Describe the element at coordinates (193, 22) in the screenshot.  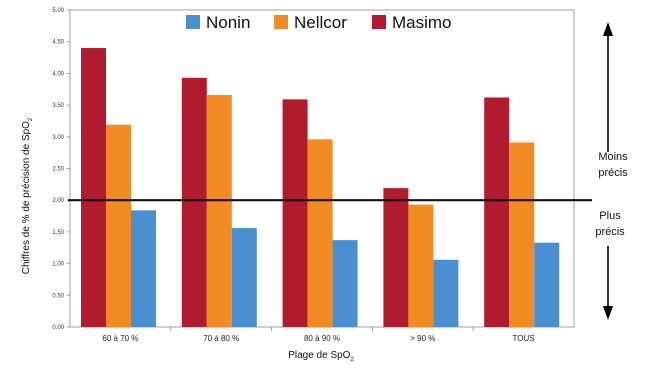
I see `legend-swatch-nonin` at that location.